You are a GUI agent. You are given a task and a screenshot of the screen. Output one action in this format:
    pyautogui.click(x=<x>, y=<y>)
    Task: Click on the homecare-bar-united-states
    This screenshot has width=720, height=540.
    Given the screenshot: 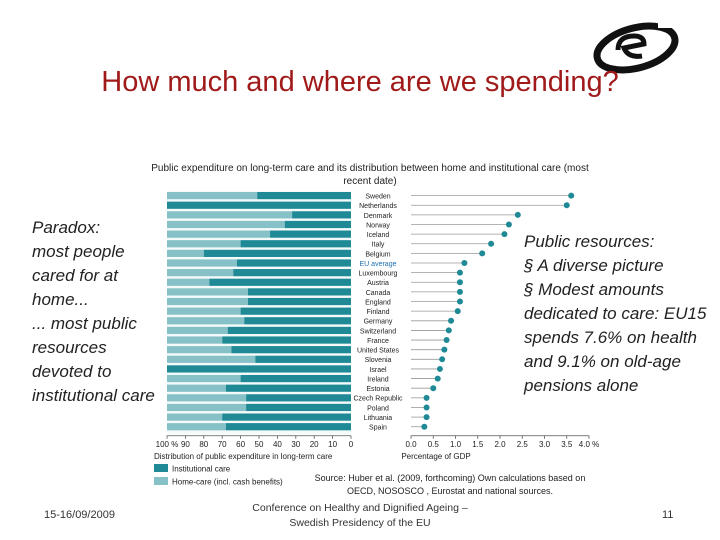 What is the action you would take?
    pyautogui.click(x=199, y=350)
    